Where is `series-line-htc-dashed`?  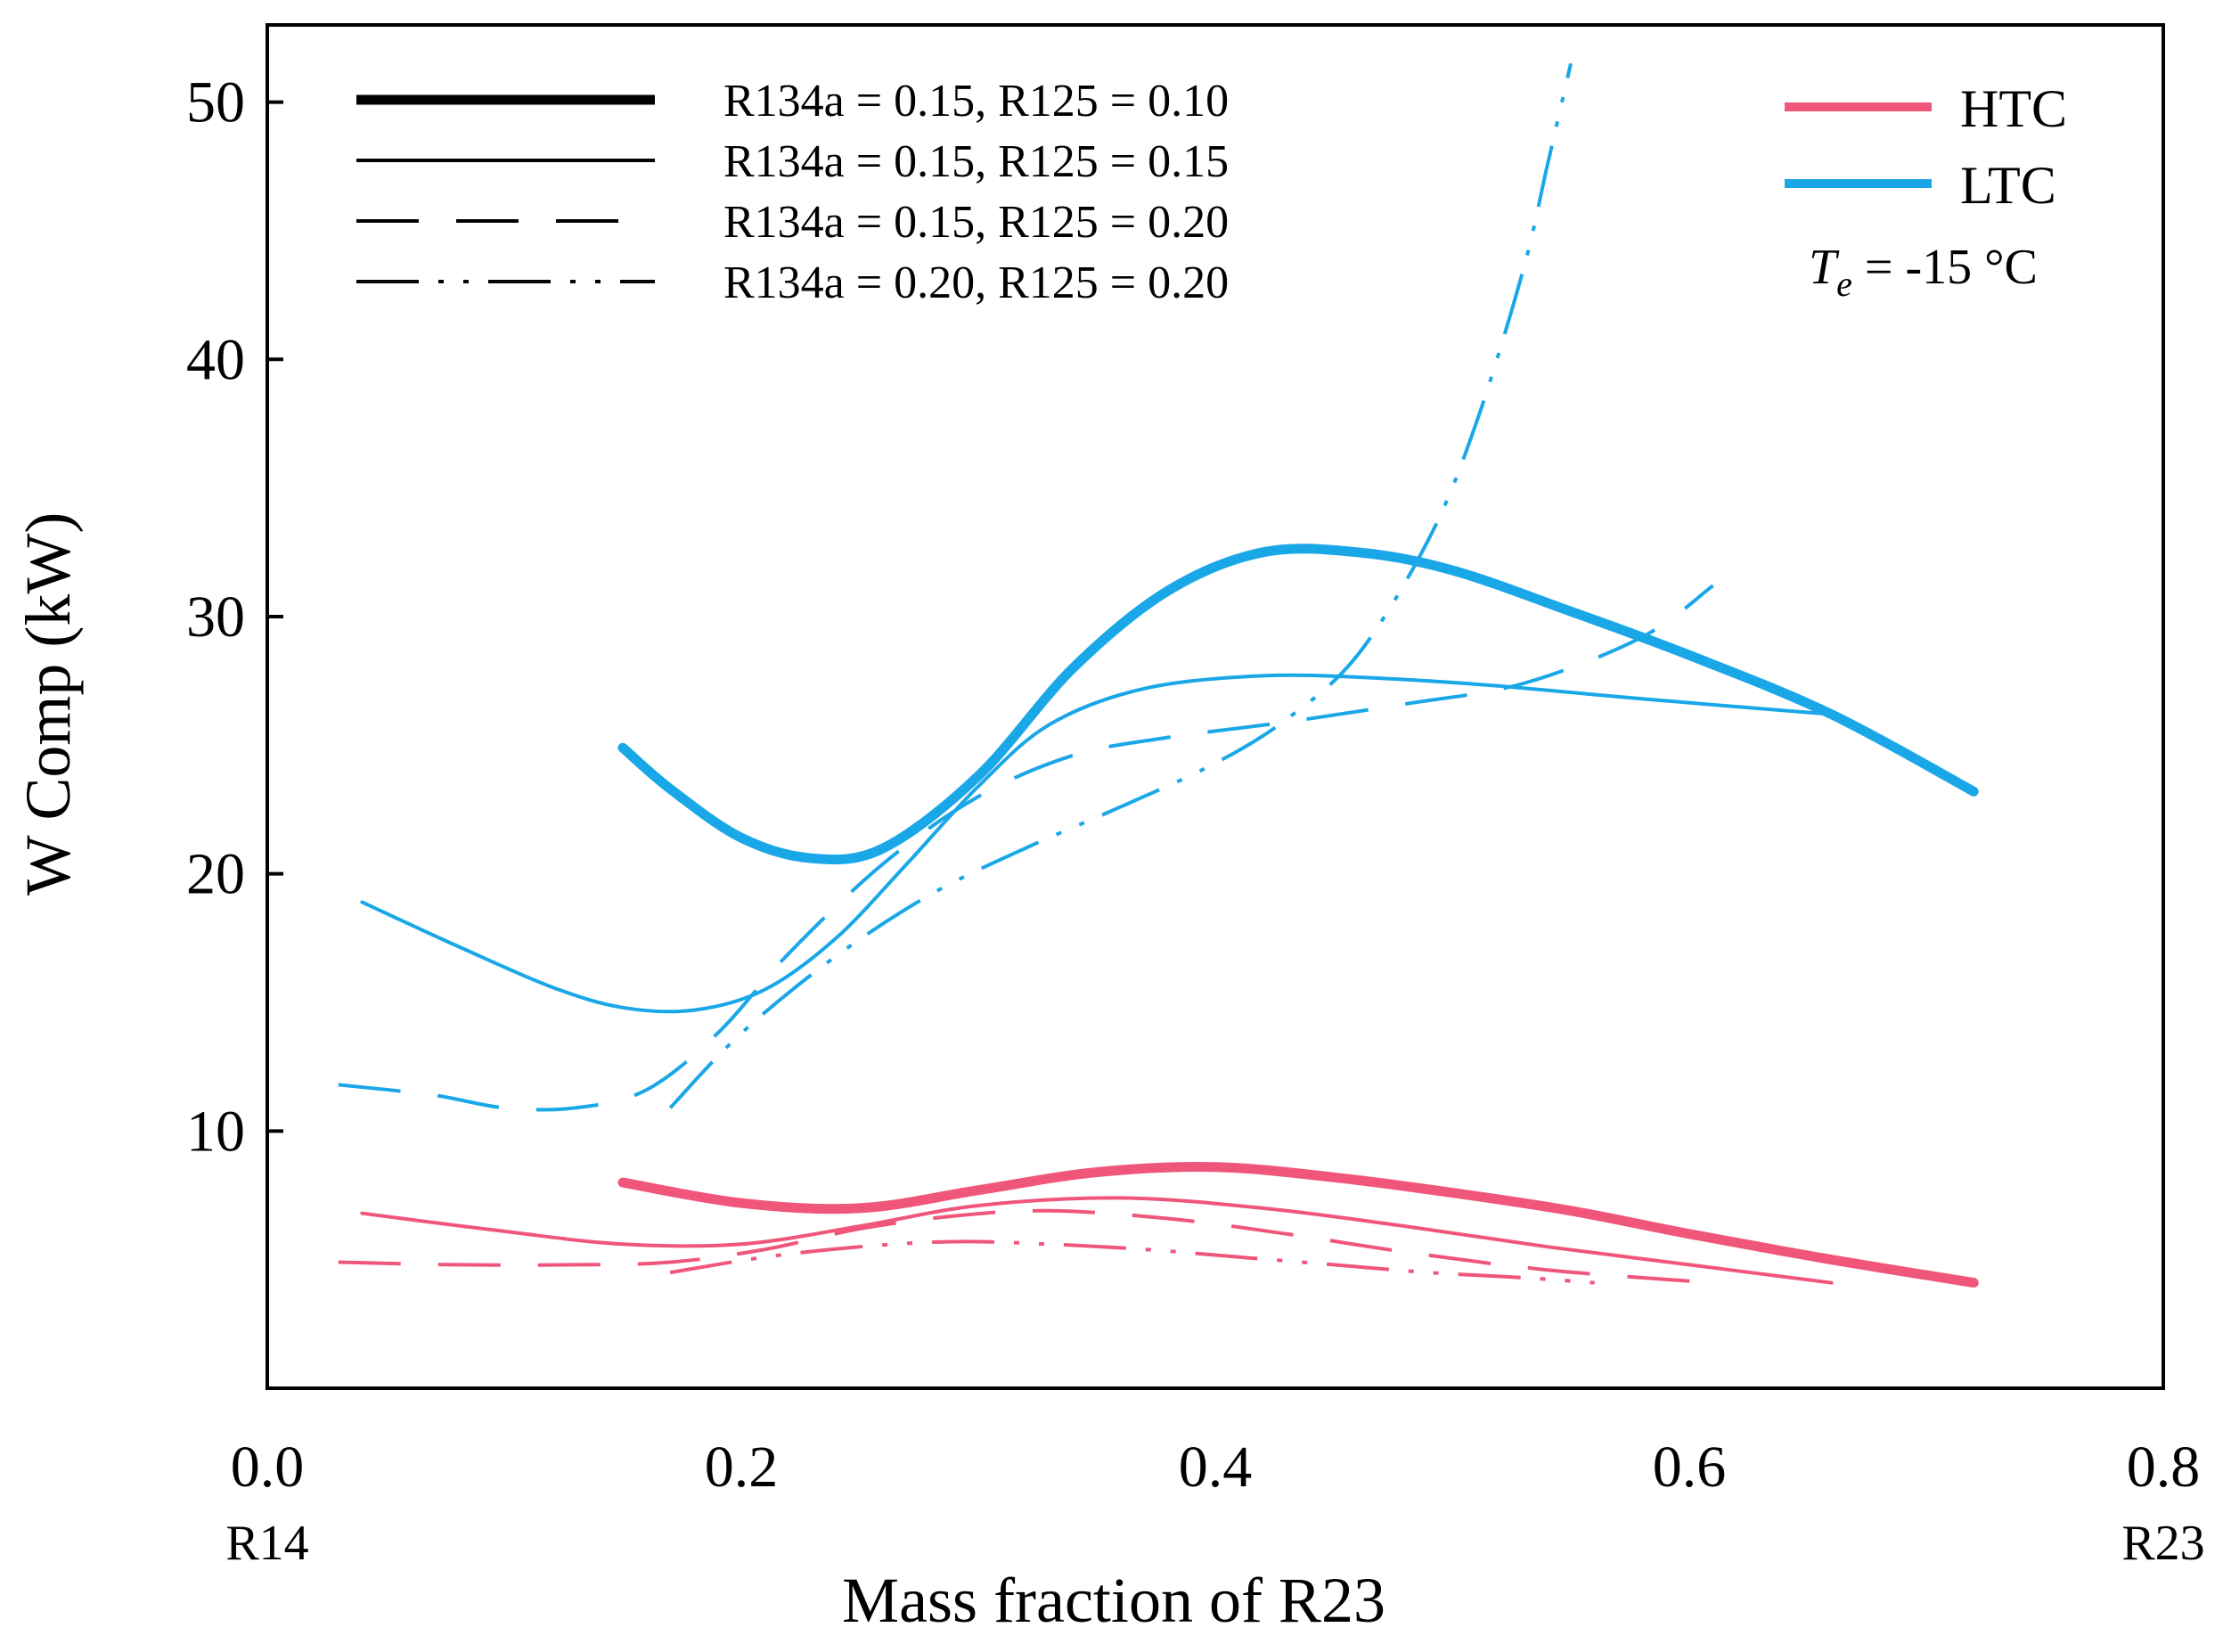 series-line-htc-dashed is located at coordinates (1025, 1247).